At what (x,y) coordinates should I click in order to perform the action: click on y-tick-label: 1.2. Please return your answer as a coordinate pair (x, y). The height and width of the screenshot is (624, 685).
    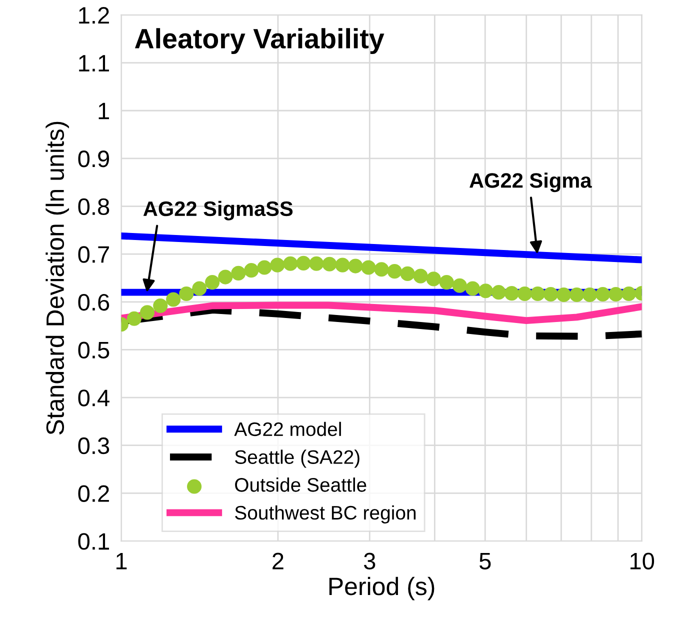
    Looking at the image, I should click on (94, 15).